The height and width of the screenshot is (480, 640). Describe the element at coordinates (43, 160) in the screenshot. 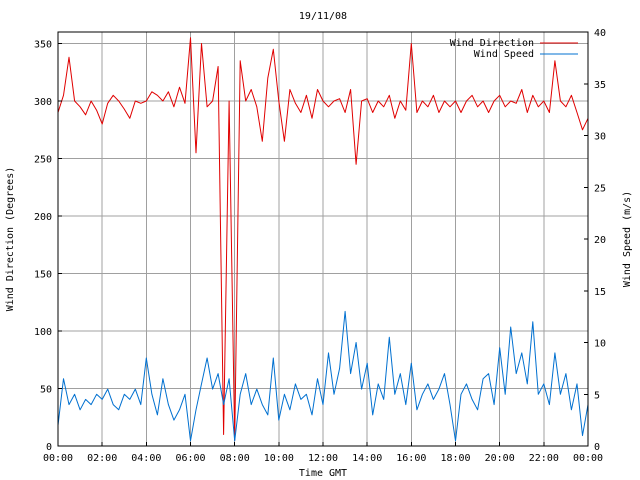

I see `left-y-tick-label: 250` at that location.